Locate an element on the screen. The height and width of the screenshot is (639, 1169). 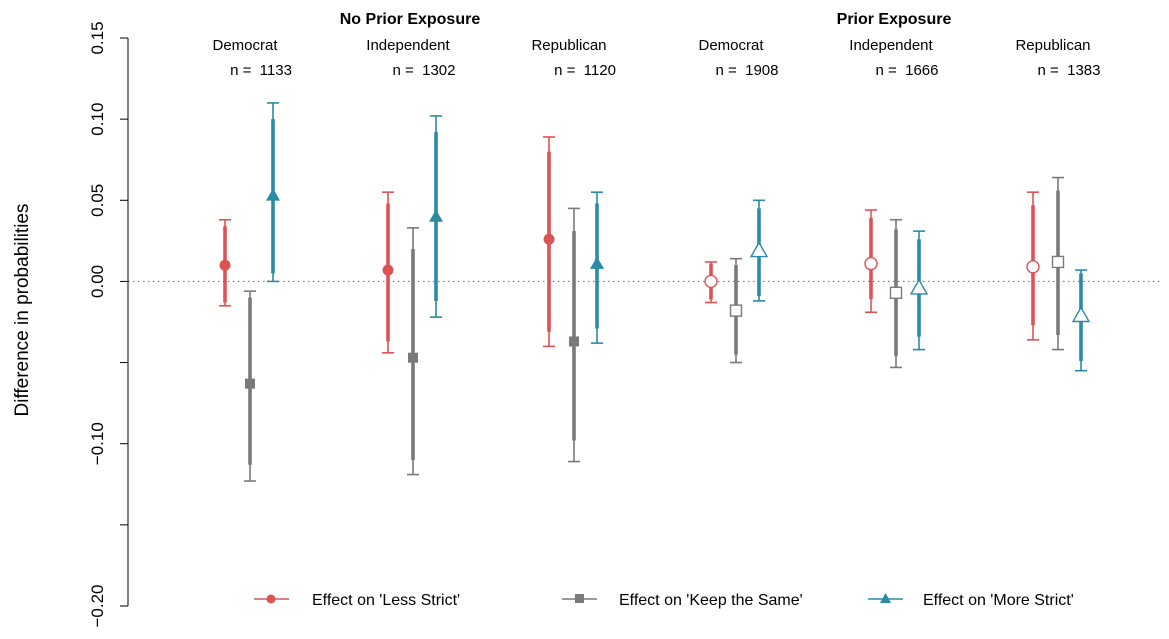
y-tick-label: −0.20 is located at coordinates (97, 605).